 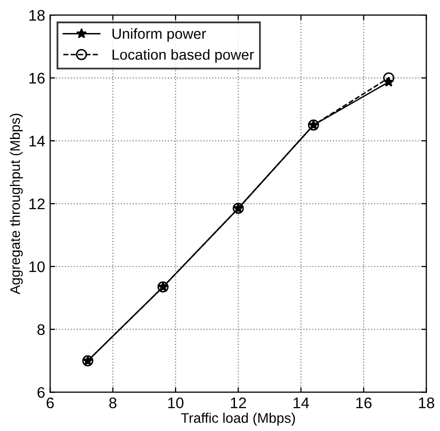 What do you see at coordinates (159, 35) in the screenshot?
I see `legend-label: Uniform power` at bounding box center [159, 35].